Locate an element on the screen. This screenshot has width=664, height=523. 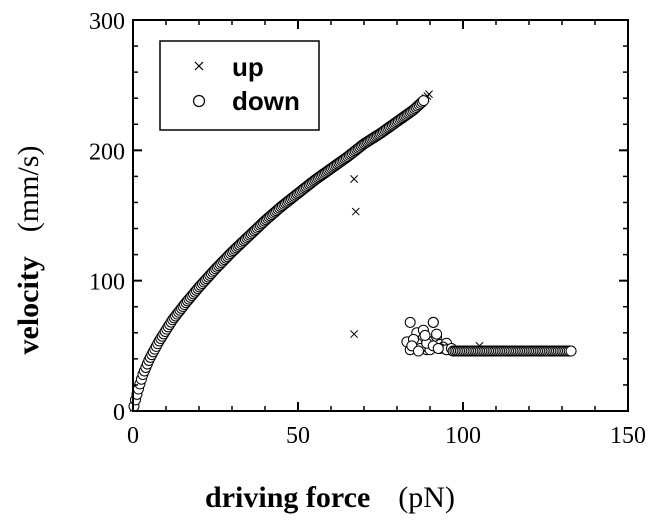
legend-box is located at coordinates (239, 85).